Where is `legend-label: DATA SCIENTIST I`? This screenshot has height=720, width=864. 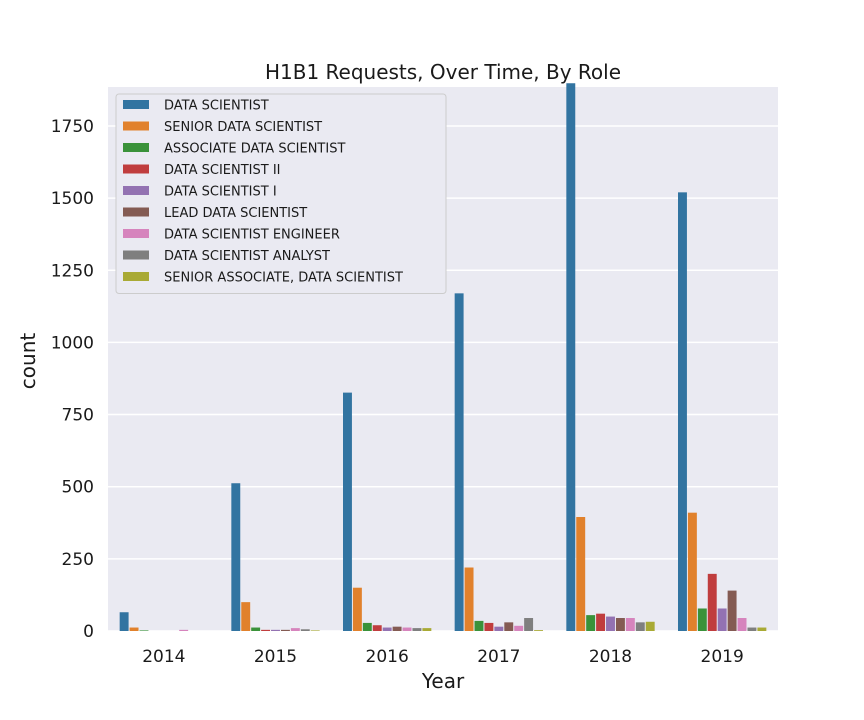 legend-label: DATA SCIENTIST I is located at coordinates (220, 192).